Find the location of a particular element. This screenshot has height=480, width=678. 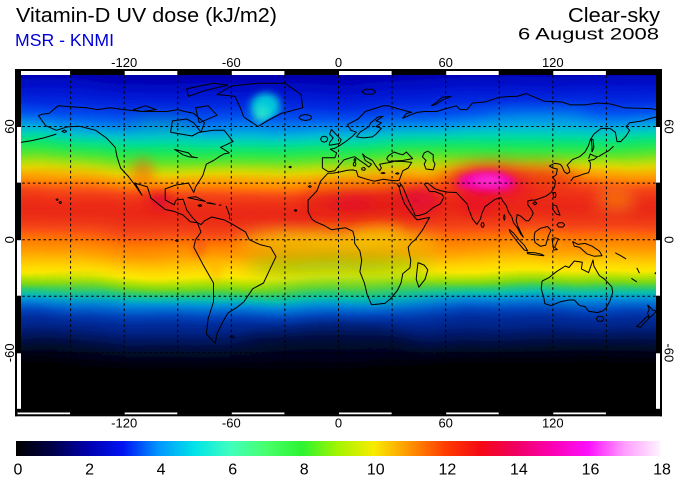

svg-text: 18 is located at coordinates (662, 470).